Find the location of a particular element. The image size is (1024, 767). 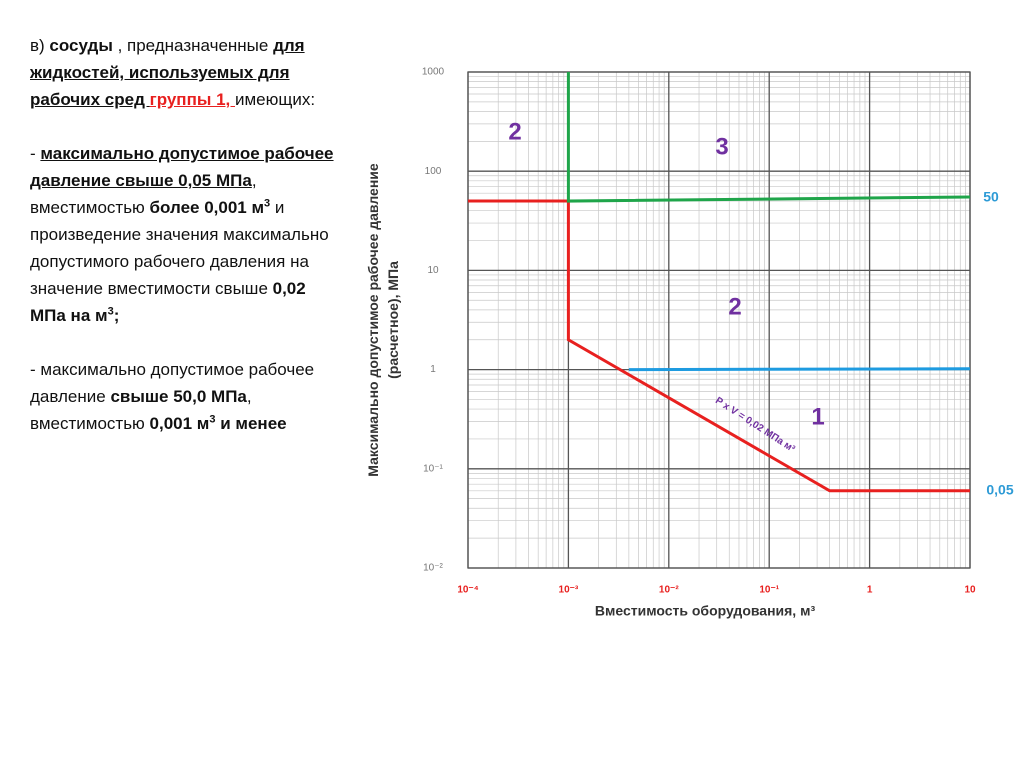

x-tick-label: 10⁻⁴ is located at coordinates (467, 590).